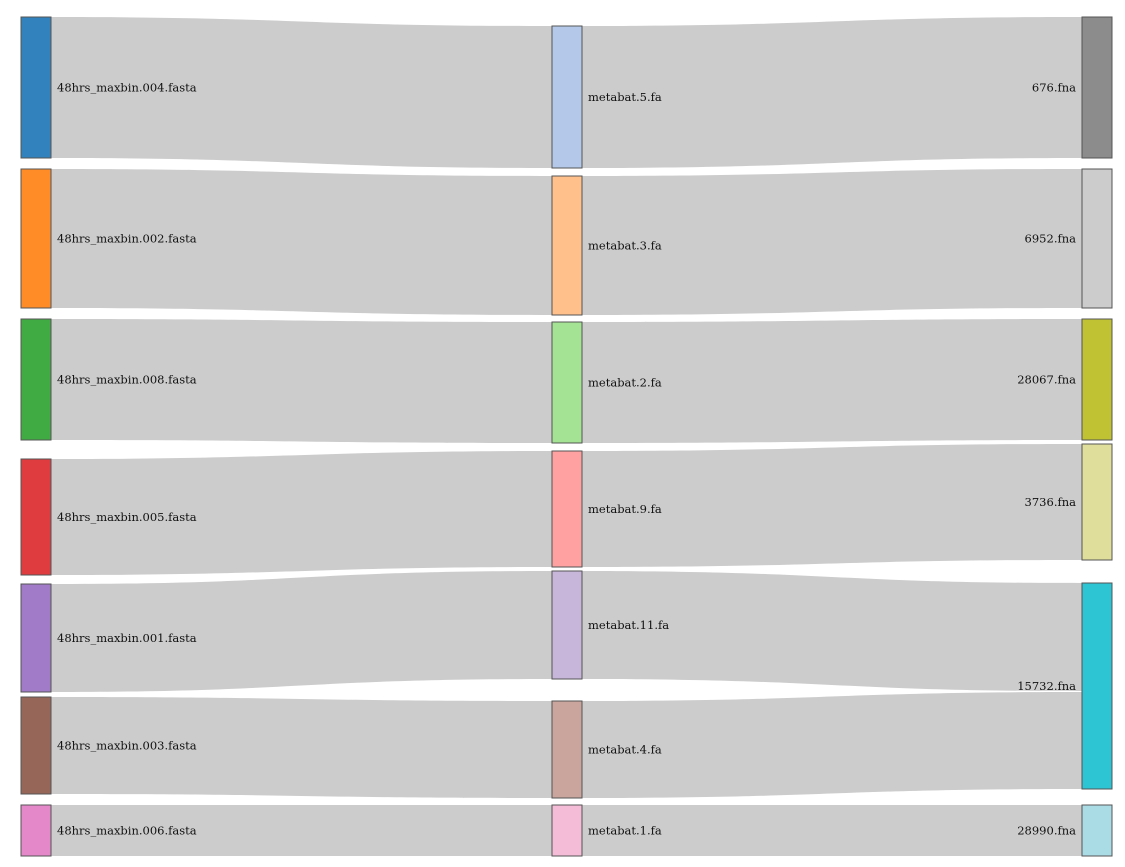 This screenshot has height=867, width=1125. Describe the element at coordinates (625, 509) in the screenshot. I see `node-label-b9: metabat.9.fa` at that location.